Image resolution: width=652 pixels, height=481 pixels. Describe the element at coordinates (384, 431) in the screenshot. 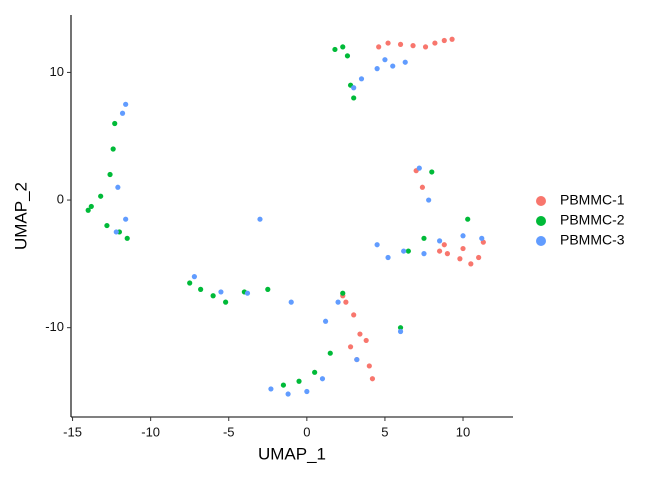

I see `x-tick-label: 5` at that location.